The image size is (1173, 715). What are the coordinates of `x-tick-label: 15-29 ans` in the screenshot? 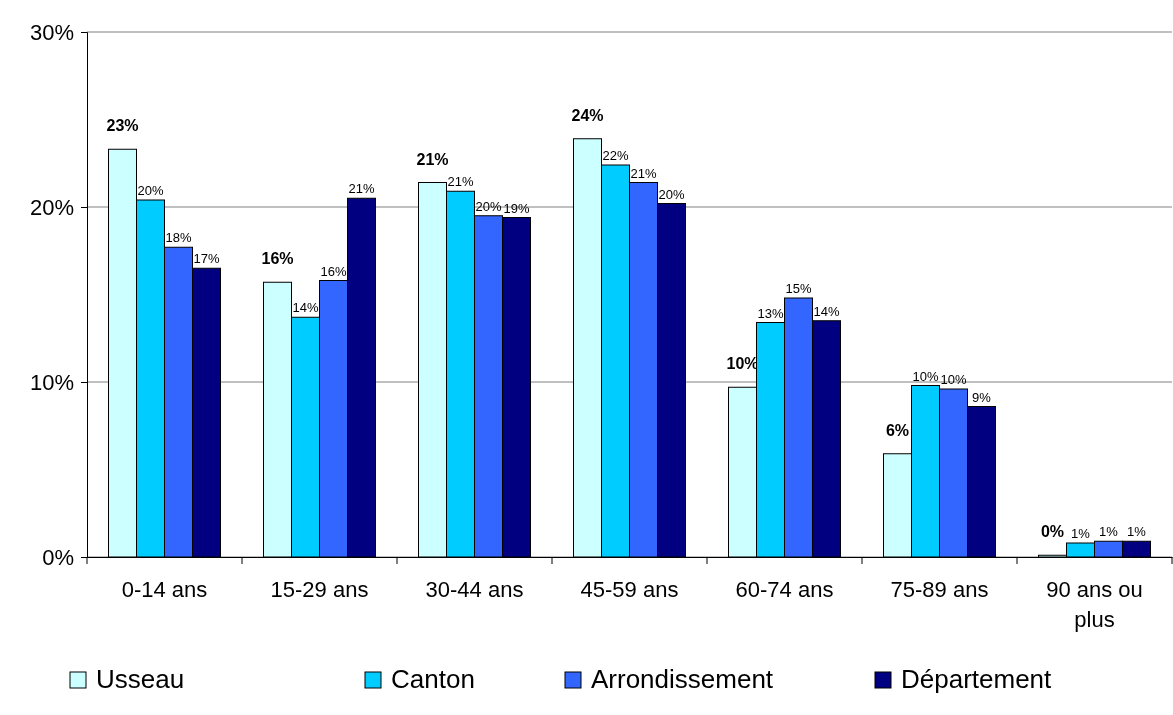 It's located at (319, 589).